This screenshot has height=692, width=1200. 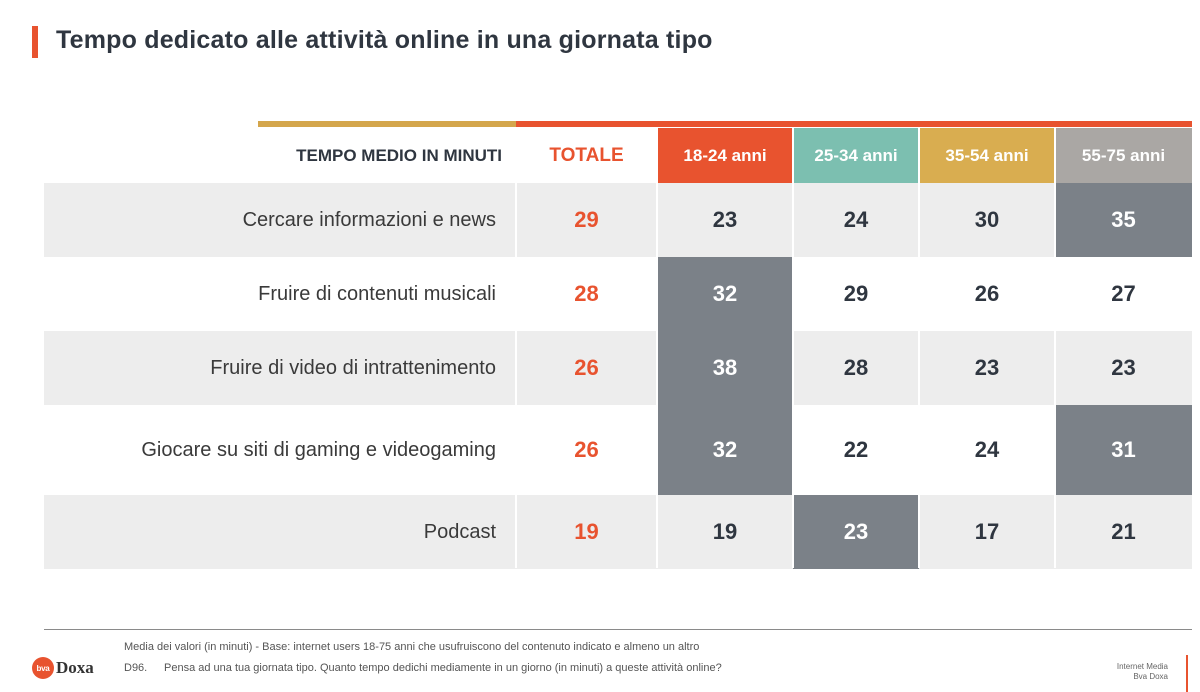 What do you see at coordinates (1123, 450) in the screenshot?
I see `data-value: 31` at bounding box center [1123, 450].